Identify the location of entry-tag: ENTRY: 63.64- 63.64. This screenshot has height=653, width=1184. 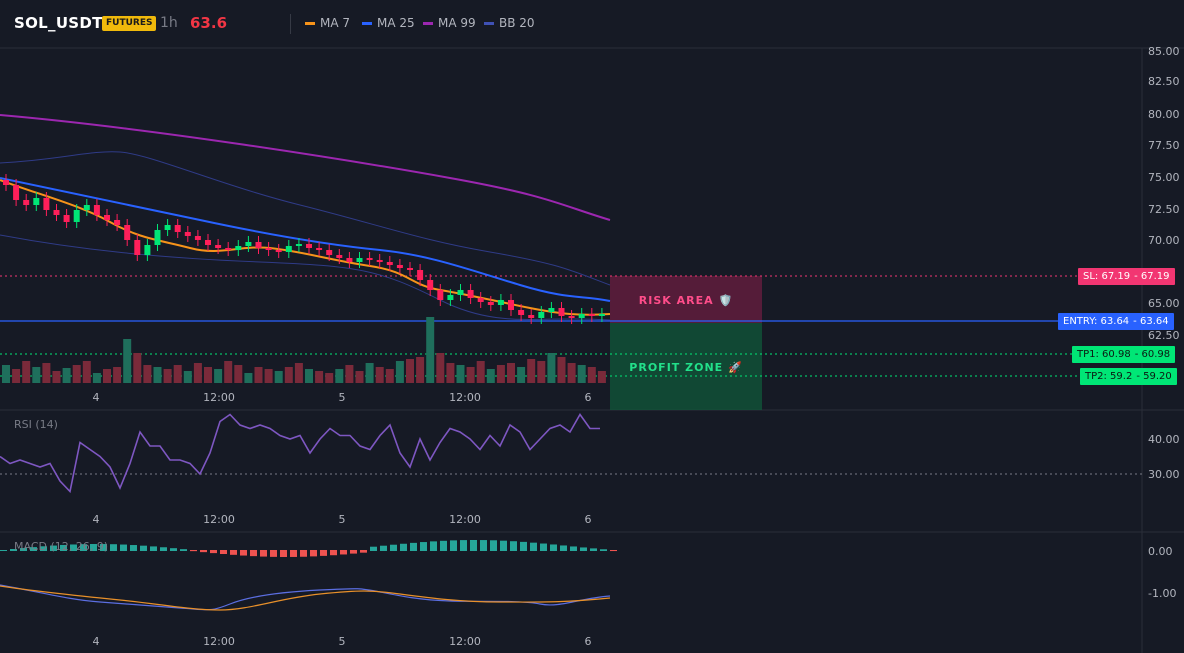
(1116, 321).